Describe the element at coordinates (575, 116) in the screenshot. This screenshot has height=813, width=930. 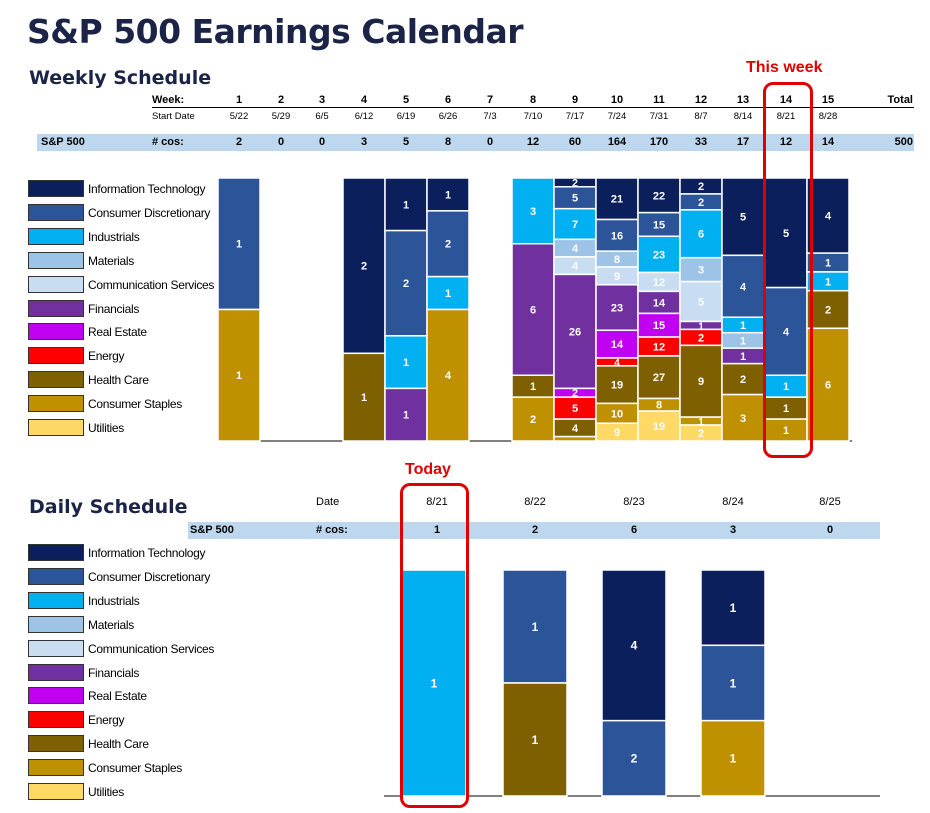
I see `week-start-date: 7/17` at that location.